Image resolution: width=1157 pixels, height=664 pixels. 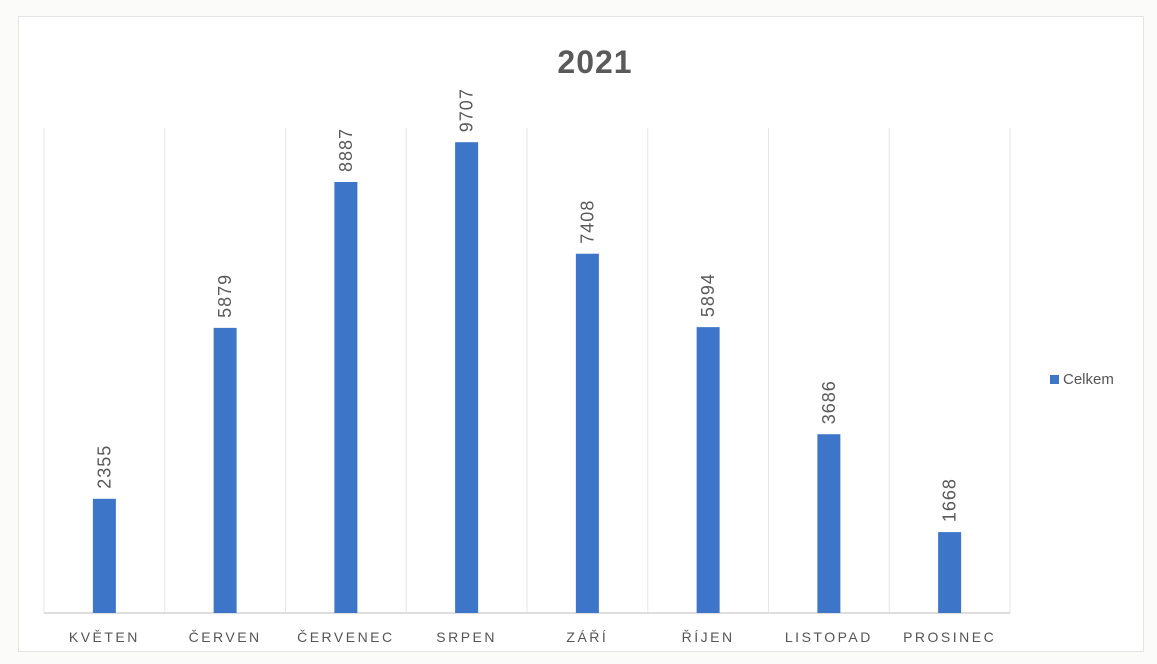 What do you see at coordinates (708, 295) in the screenshot?
I see `data-label: 5894` at bounding box center [708, 295].